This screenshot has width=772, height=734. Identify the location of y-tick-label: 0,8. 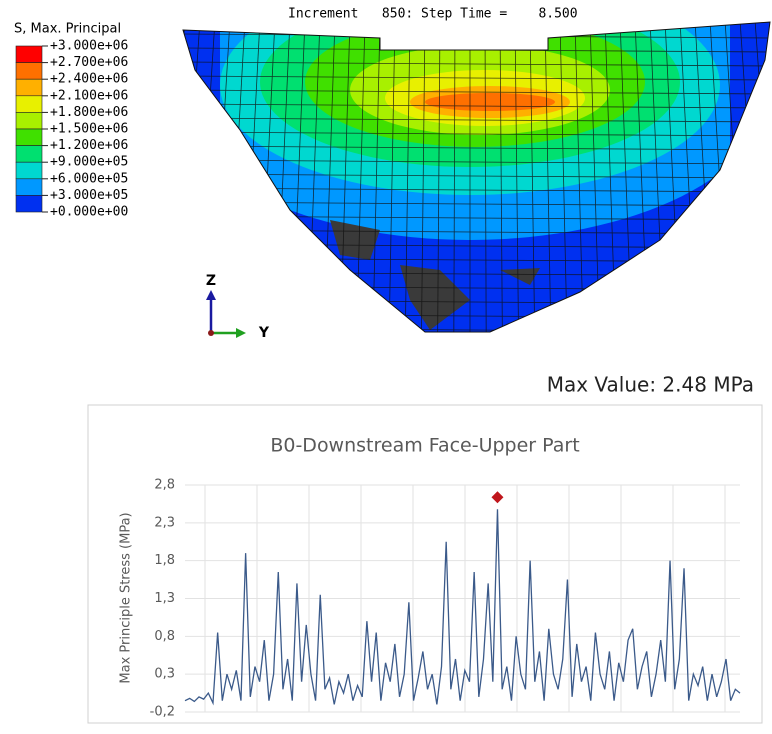
(164, 636).